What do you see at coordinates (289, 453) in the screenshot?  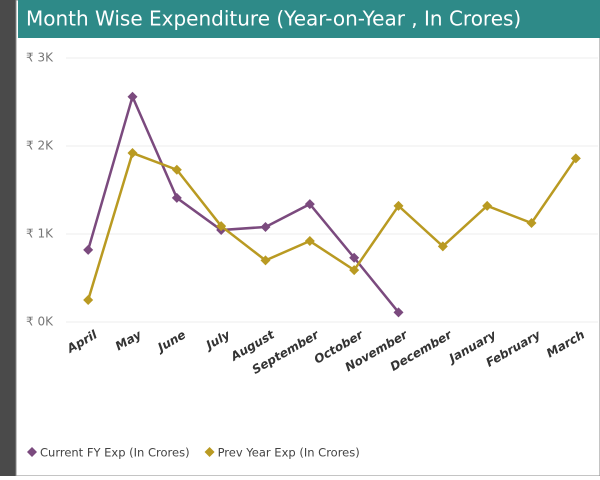 I see `legend-label: Prev Year Exp (In Crores)` at bounding box center [289, 453].